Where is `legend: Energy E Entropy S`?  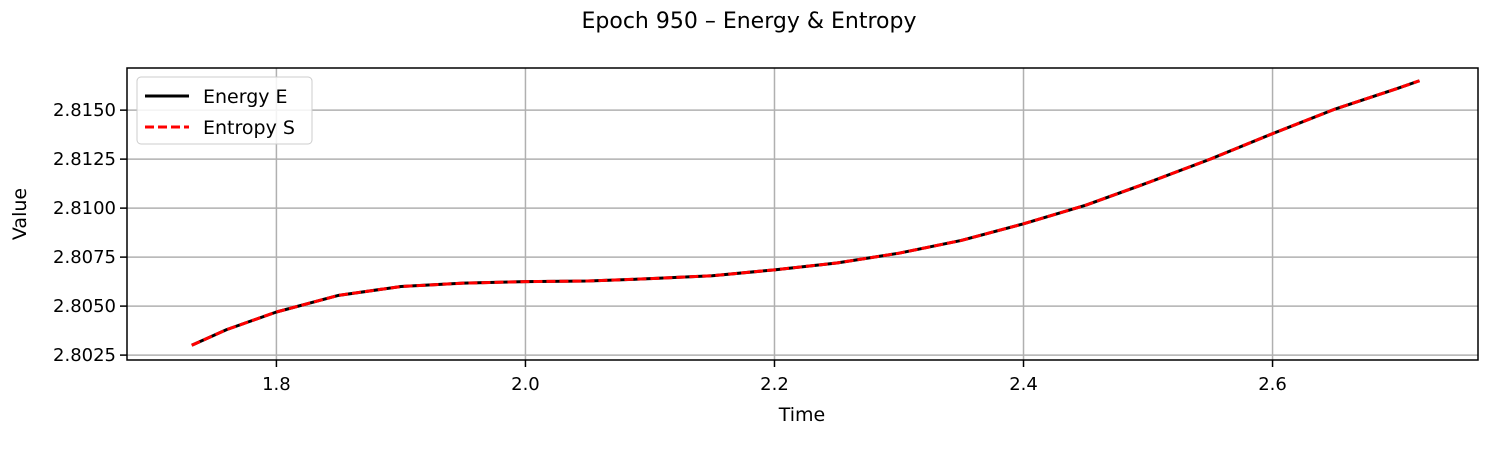
legend: Energy E Entropy S is located at coordinates (224, 110).